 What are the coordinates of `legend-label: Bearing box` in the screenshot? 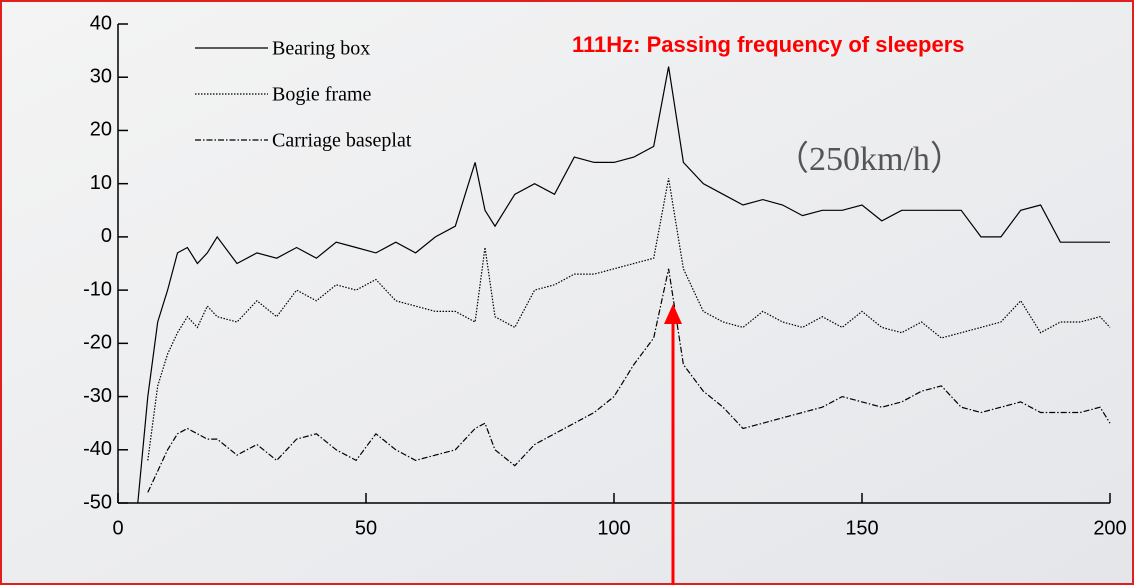 It's located at (321, 49).